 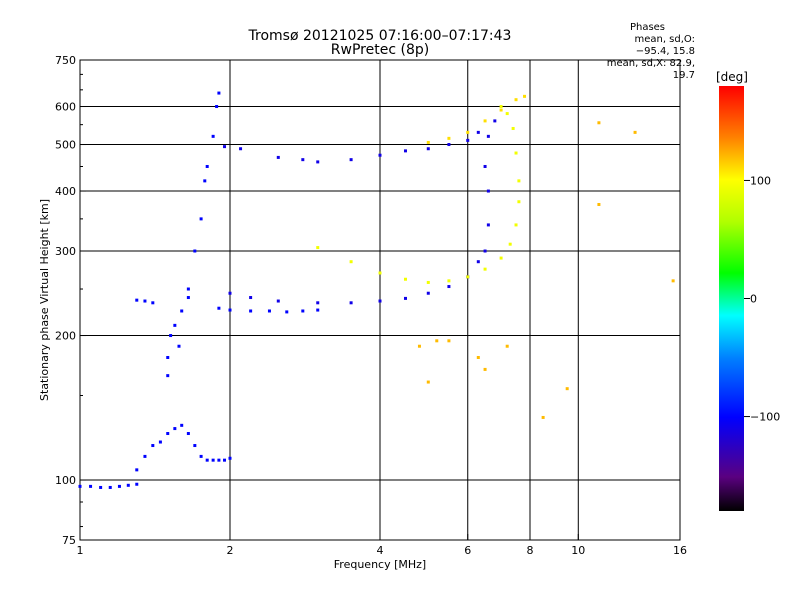 I want to click on y-tick-label: 100, so click(x=65, y=480).